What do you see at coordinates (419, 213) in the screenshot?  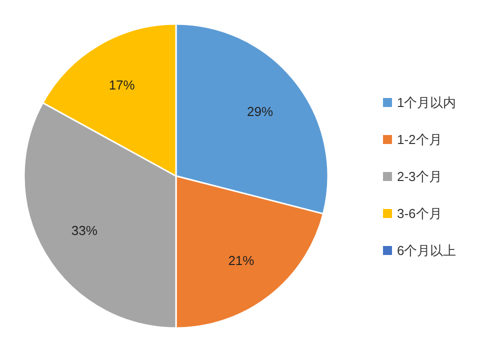 I see `legend-label: 3-6个月` at bounding box center [419, 213].